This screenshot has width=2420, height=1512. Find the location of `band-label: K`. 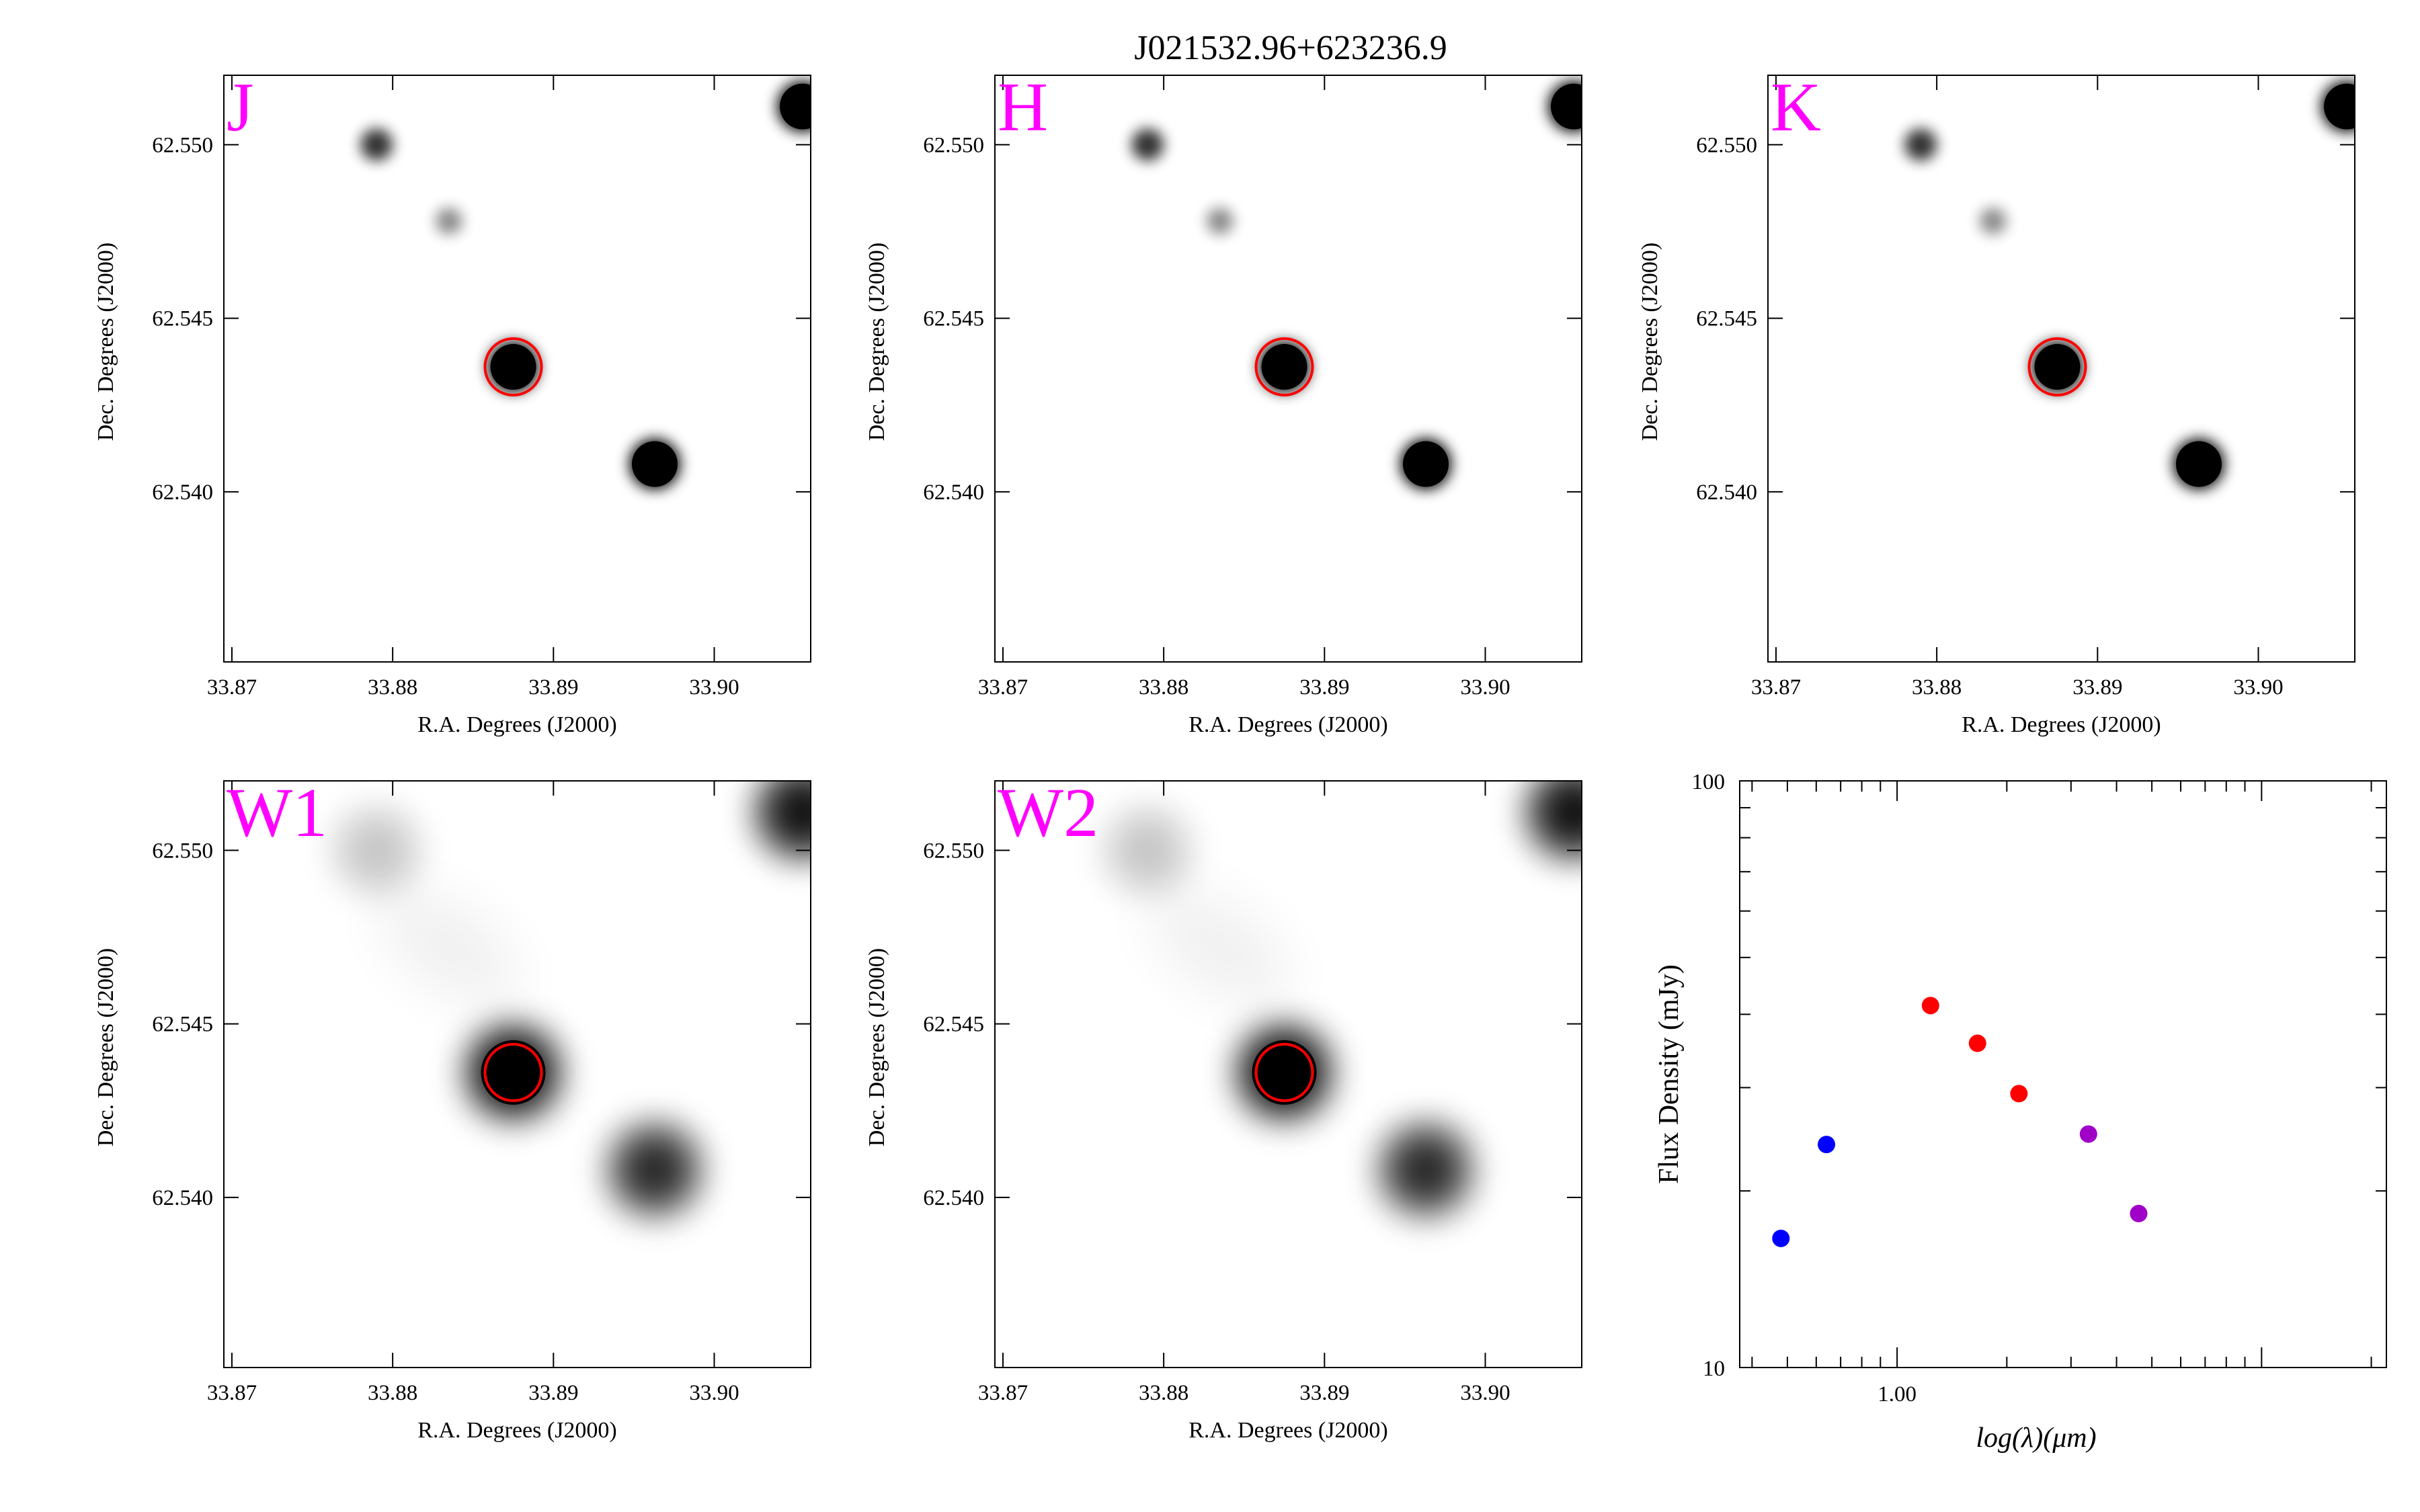

band-label: K is located at coordinates (1796, 108).